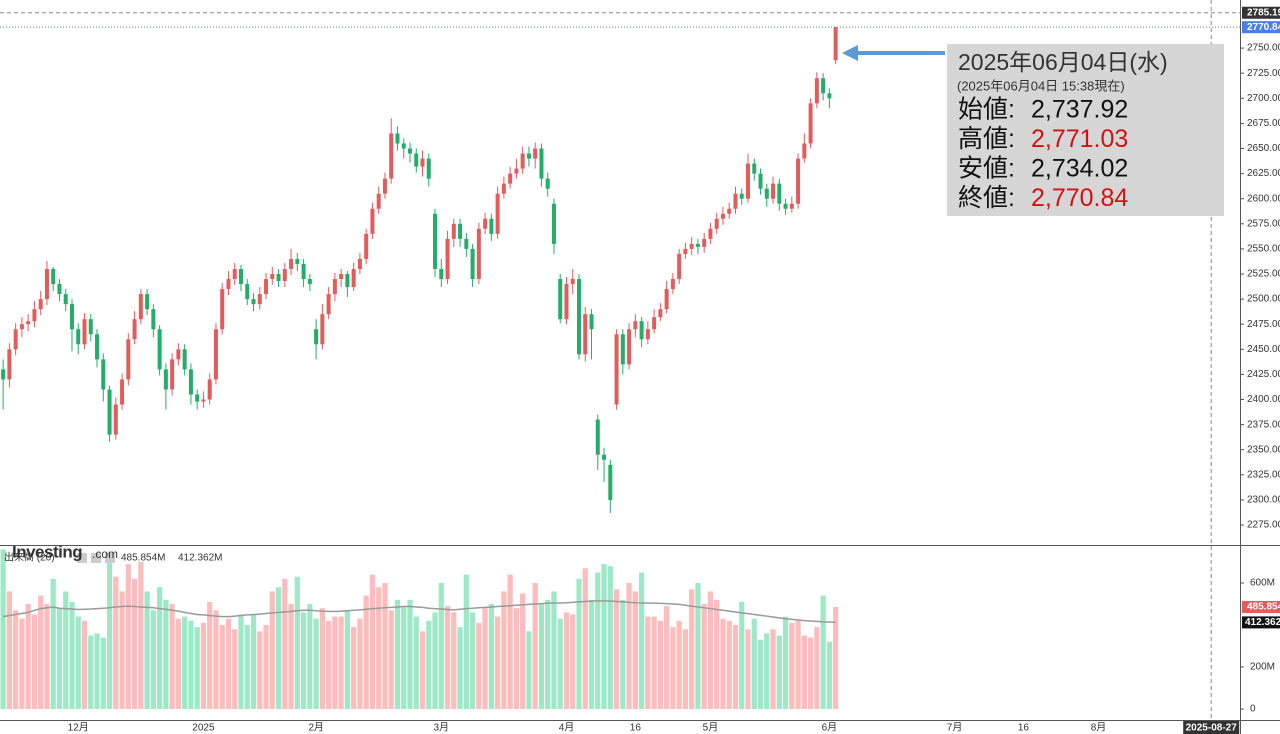 The width and height of the screenshot is (1280, 734). What do you see at coordinates (850, 53) in the screenshot?
I see `arrow-head` at bounding box center [850, 53].